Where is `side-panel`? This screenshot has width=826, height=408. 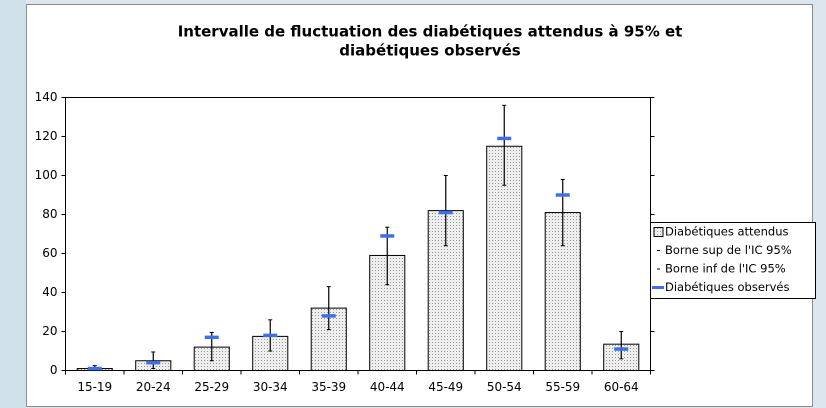
side-panel is located at coordinates (13, 204).